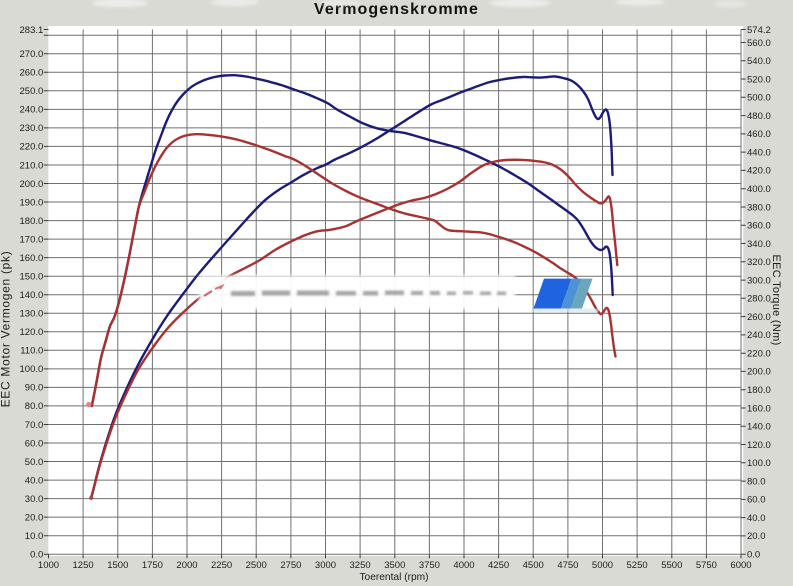  What do you see at coordinates (706, 565) in the screenshot?
I see `svg-text: 5750` at bounding box center [706, 565].